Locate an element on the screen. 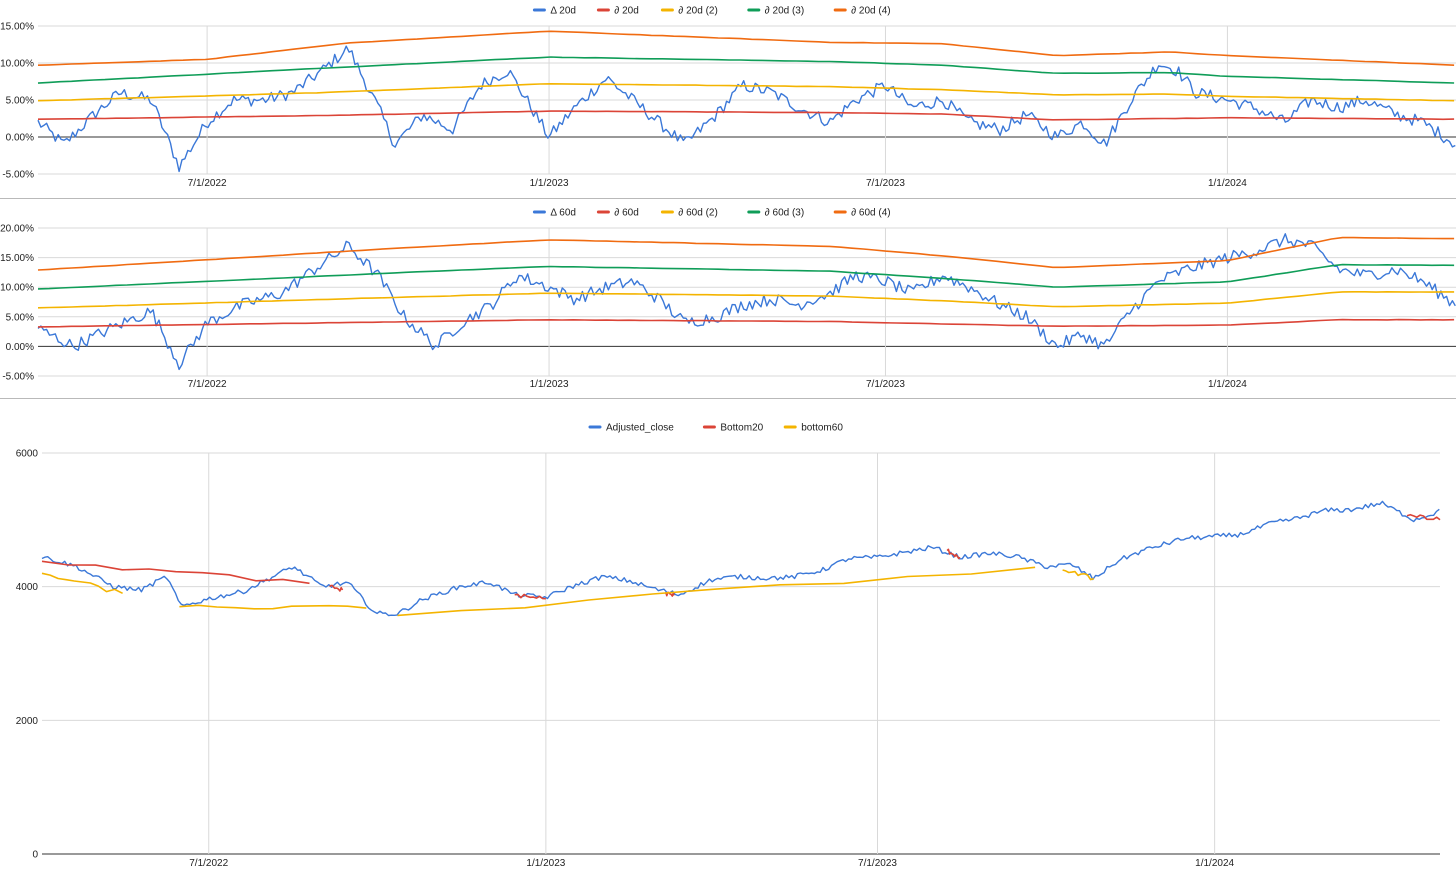 This screenshot has height=877, width=1456. y-tick-label: 6000 is located at coordinates (27, 454).